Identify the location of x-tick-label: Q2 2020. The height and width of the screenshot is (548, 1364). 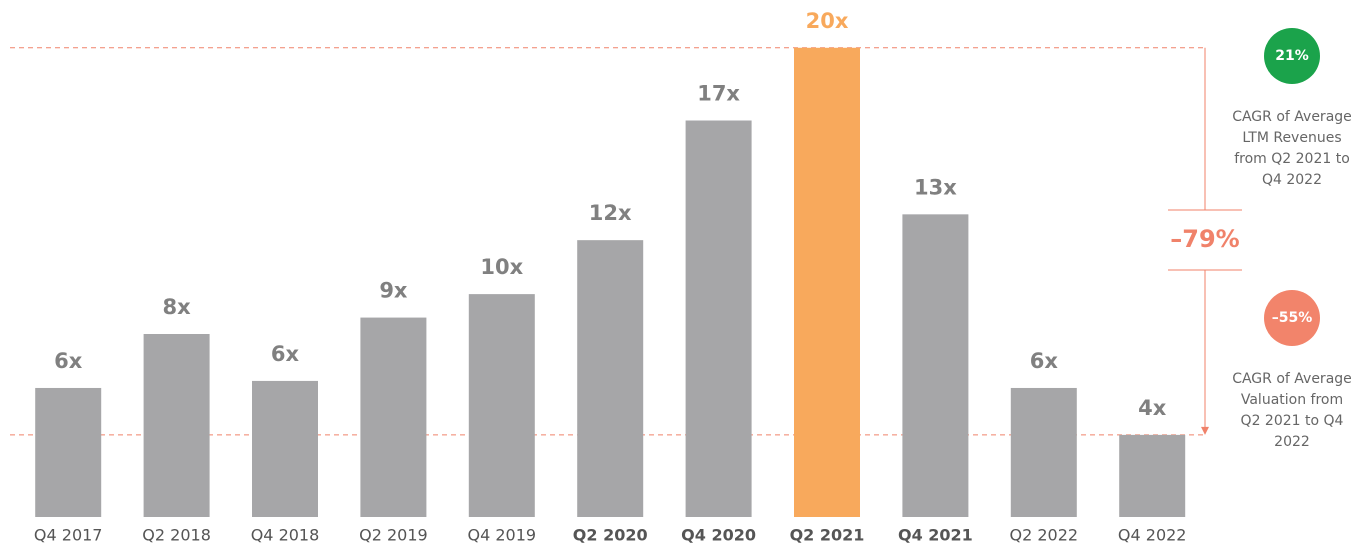
(610, 535).